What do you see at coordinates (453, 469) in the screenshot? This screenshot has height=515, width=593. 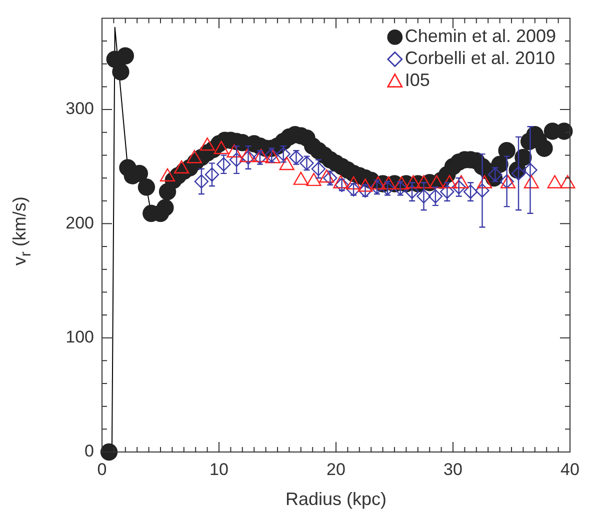 I see `x-tick-label: 30` at bounding box center [453, 469].